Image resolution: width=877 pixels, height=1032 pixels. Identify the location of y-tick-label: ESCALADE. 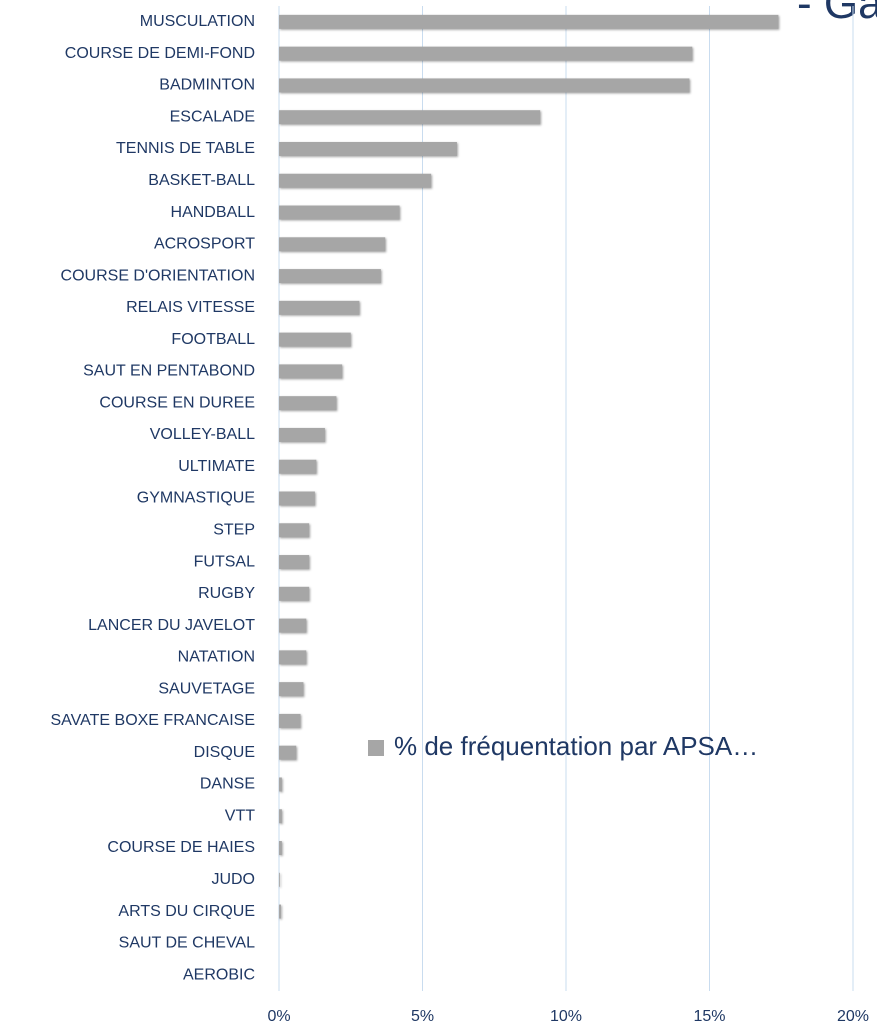
(212, 116).